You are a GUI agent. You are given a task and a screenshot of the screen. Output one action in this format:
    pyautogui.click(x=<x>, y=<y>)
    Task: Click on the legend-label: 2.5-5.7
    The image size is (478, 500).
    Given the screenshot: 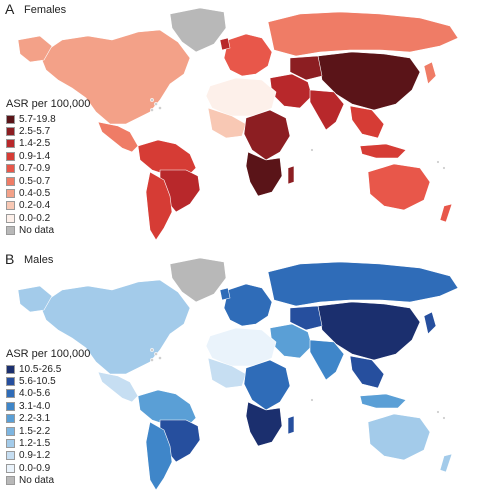 What is the action you would take?
    pyautogui.click(x=35, y=132)
    